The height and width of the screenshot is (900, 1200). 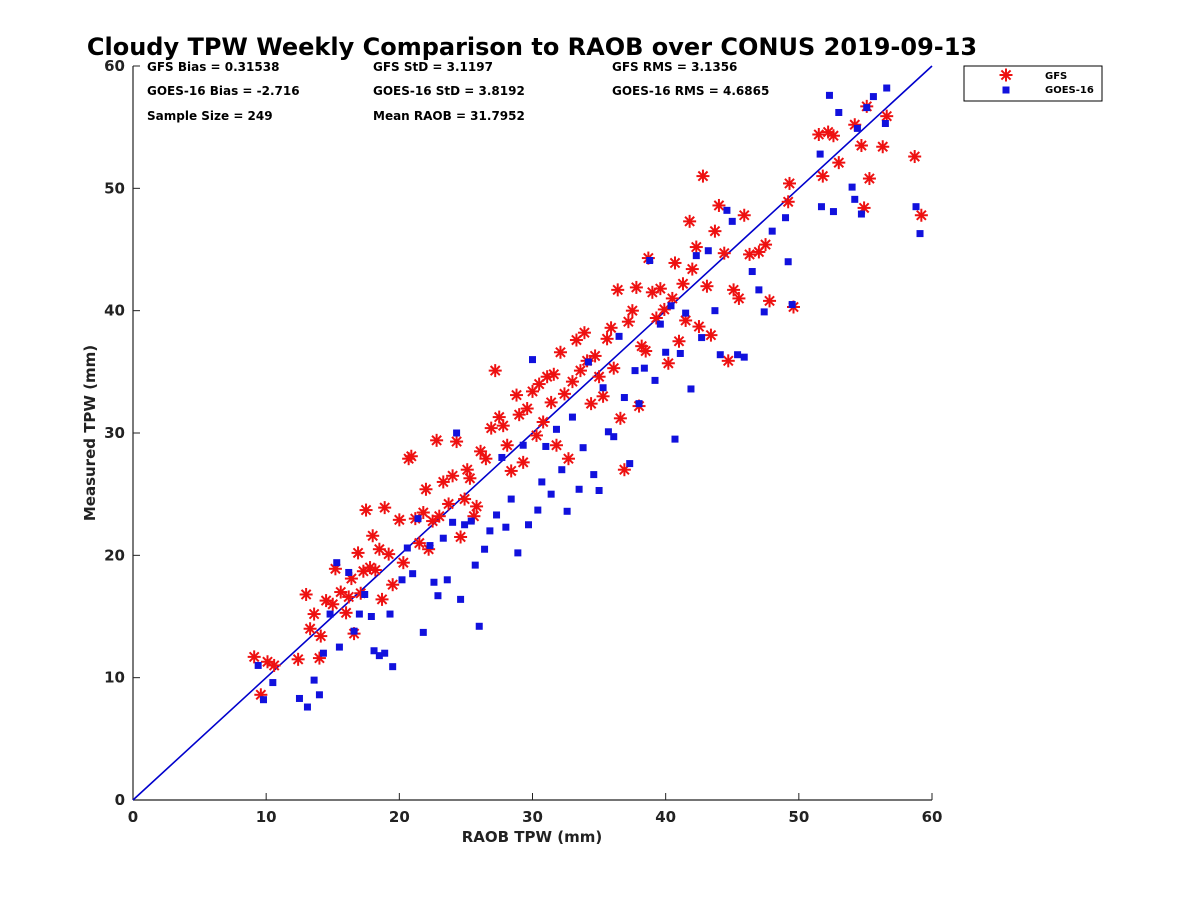 I want to click on legend: GFS GOES-16, so click(x=1033, y=83).